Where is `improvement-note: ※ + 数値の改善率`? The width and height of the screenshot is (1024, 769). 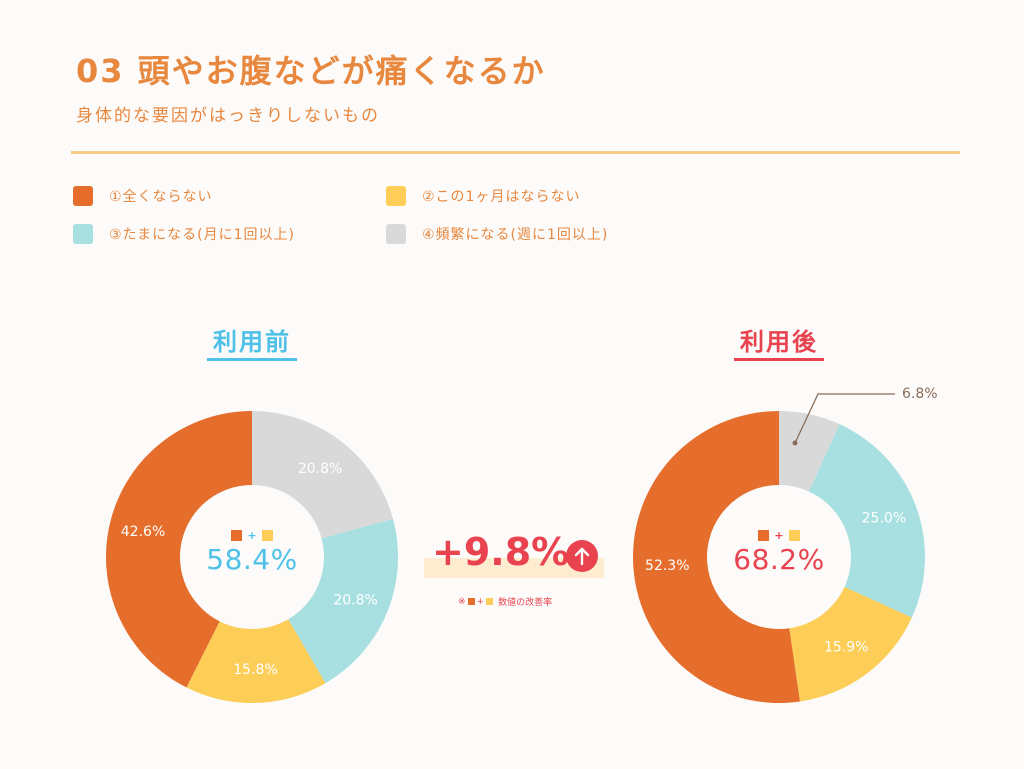 improvement-note: ※ + 数値の改善率 is located at coordinates (505, 602).